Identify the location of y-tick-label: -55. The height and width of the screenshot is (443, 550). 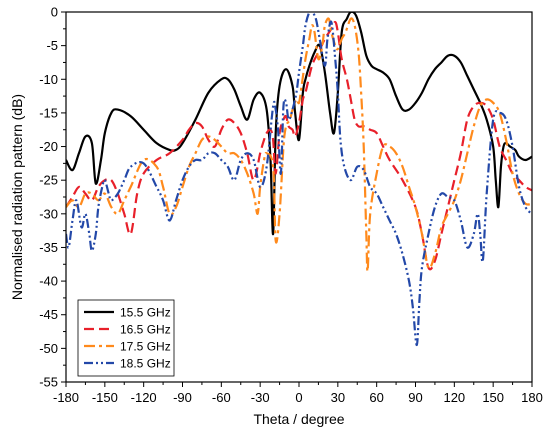
(48, 382).